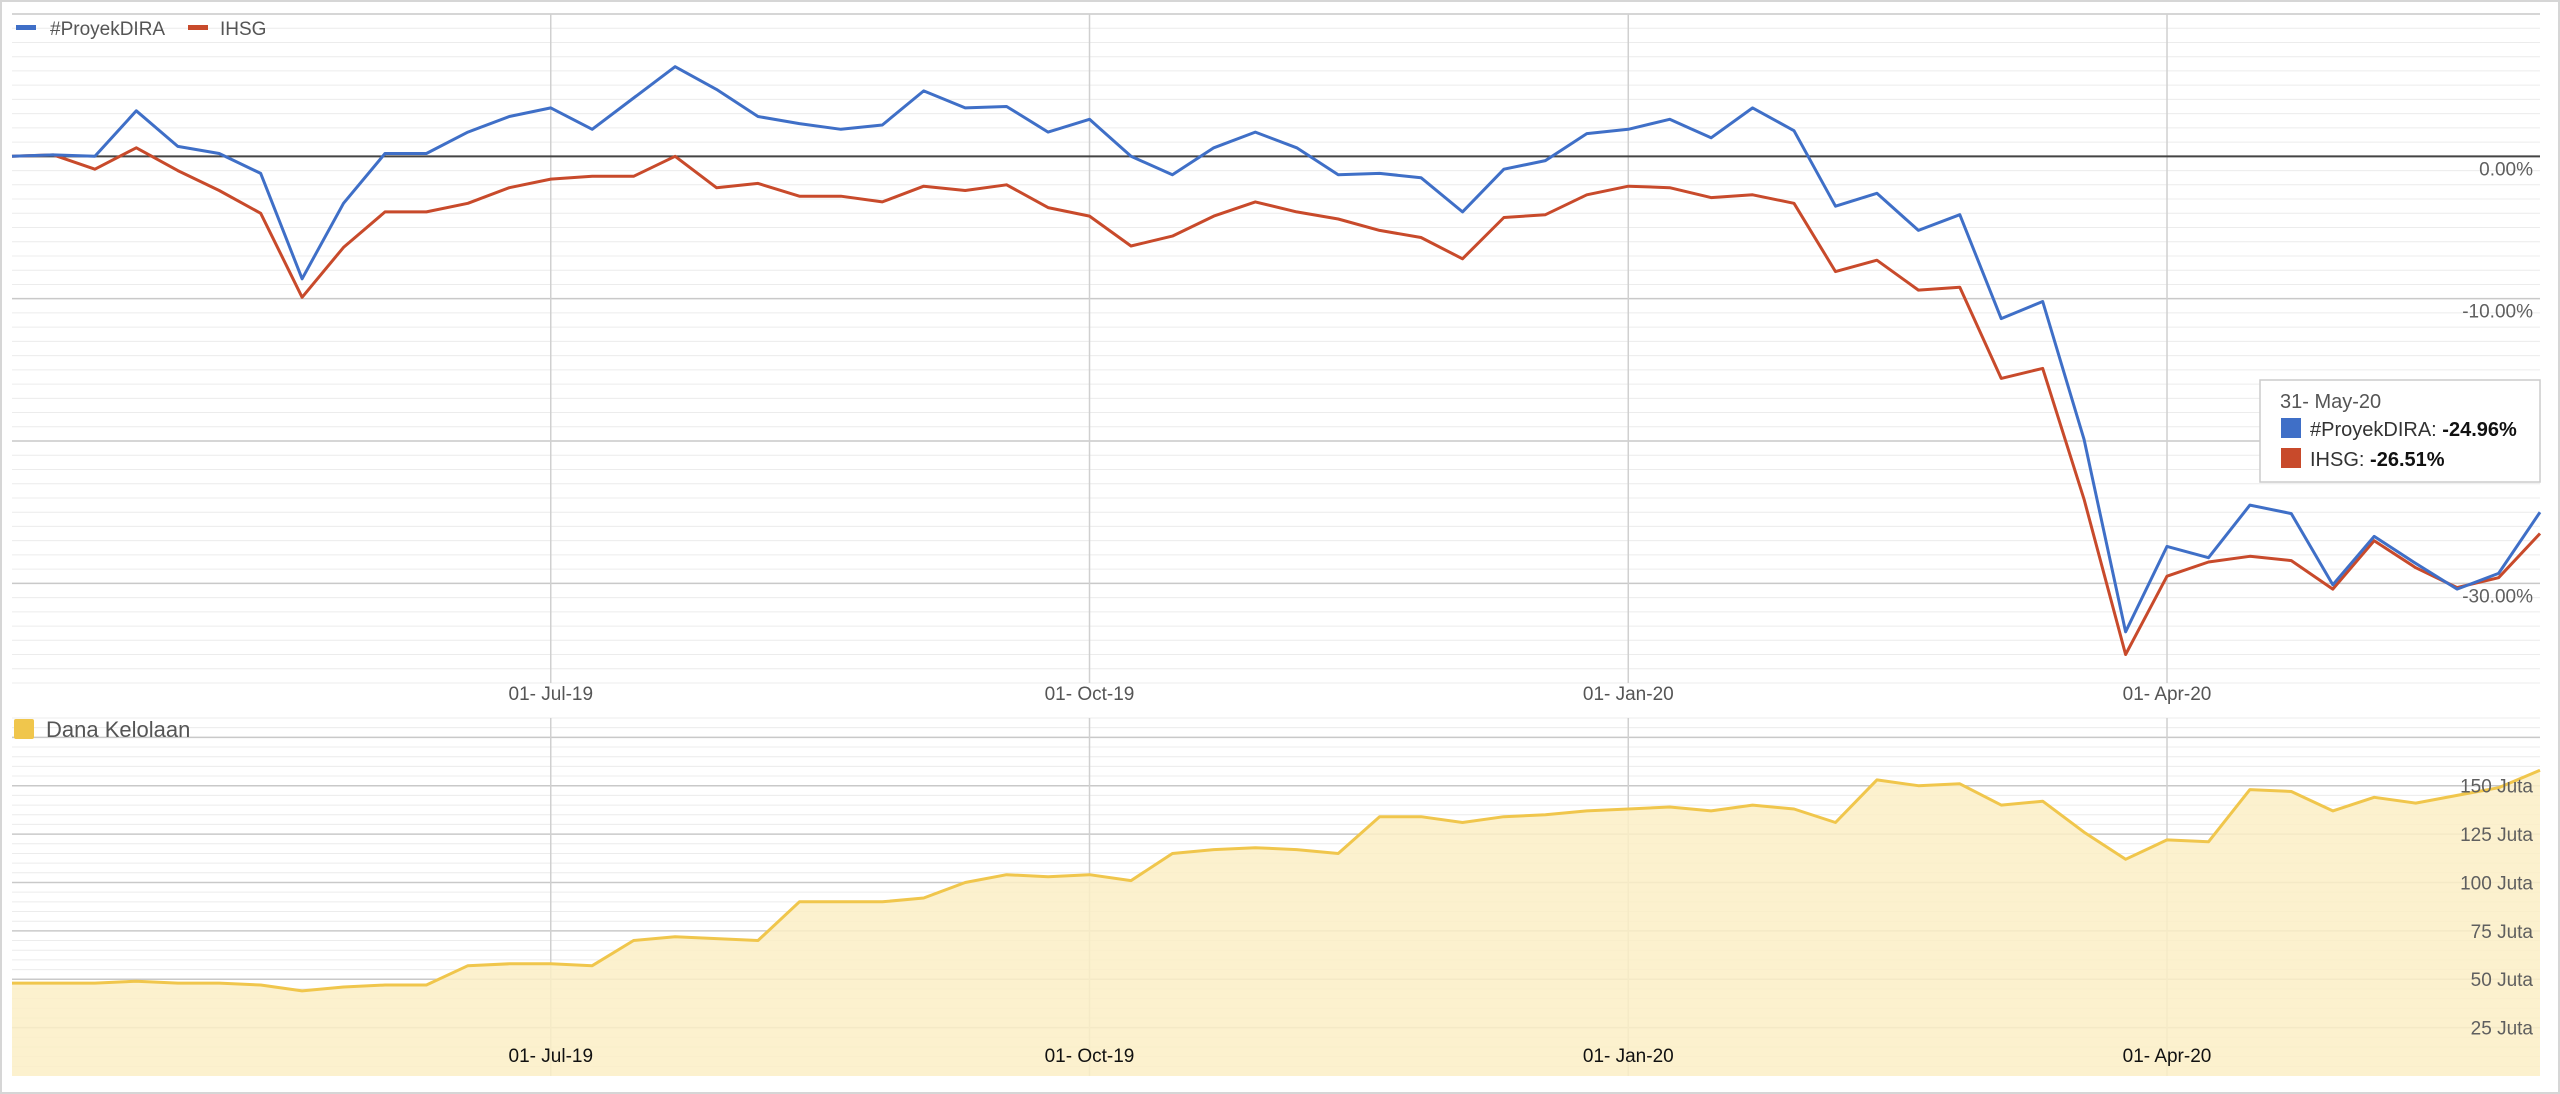 The height and width of the screenshot is (1094, 2560). What do you see at coordinates (2364, 460) in the screenshot?
I see `tooltip-colon-2: :` at bounding box center [2364, 460].